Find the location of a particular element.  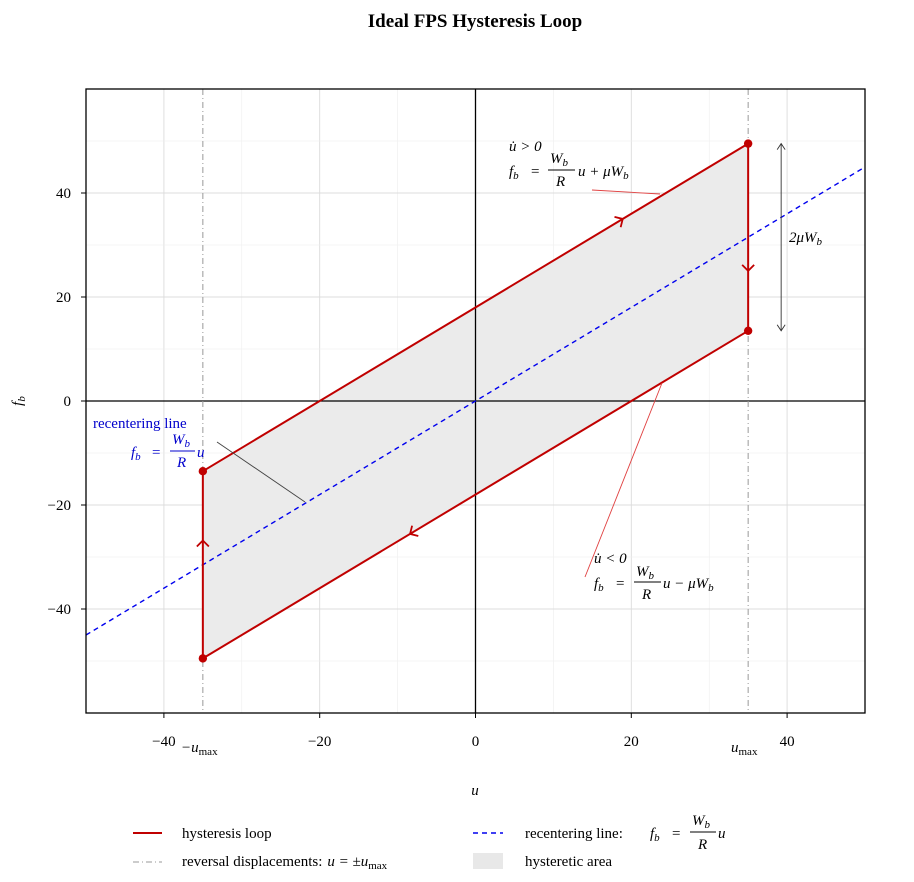

recentering-annotation: recentering line fb = Wb R u is located at coordinates (149, 443).